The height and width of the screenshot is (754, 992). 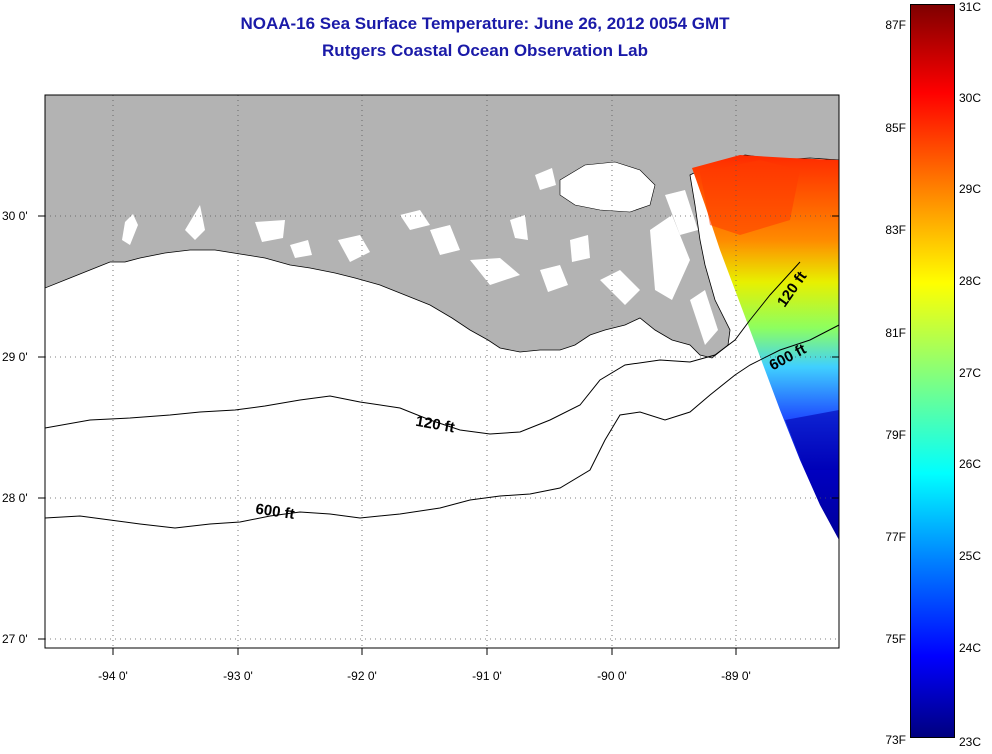 What do you see at coordinates (15, 216) in the screenshot?
I see `lat-tick-label: 30 0'` at bounding box center [15, 216].